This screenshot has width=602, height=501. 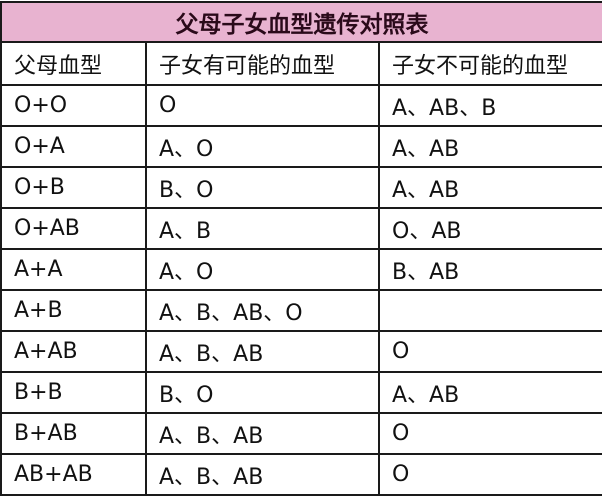 I want to click on table-row: A+B A、B、AB、O, so click(x=301, y=310).